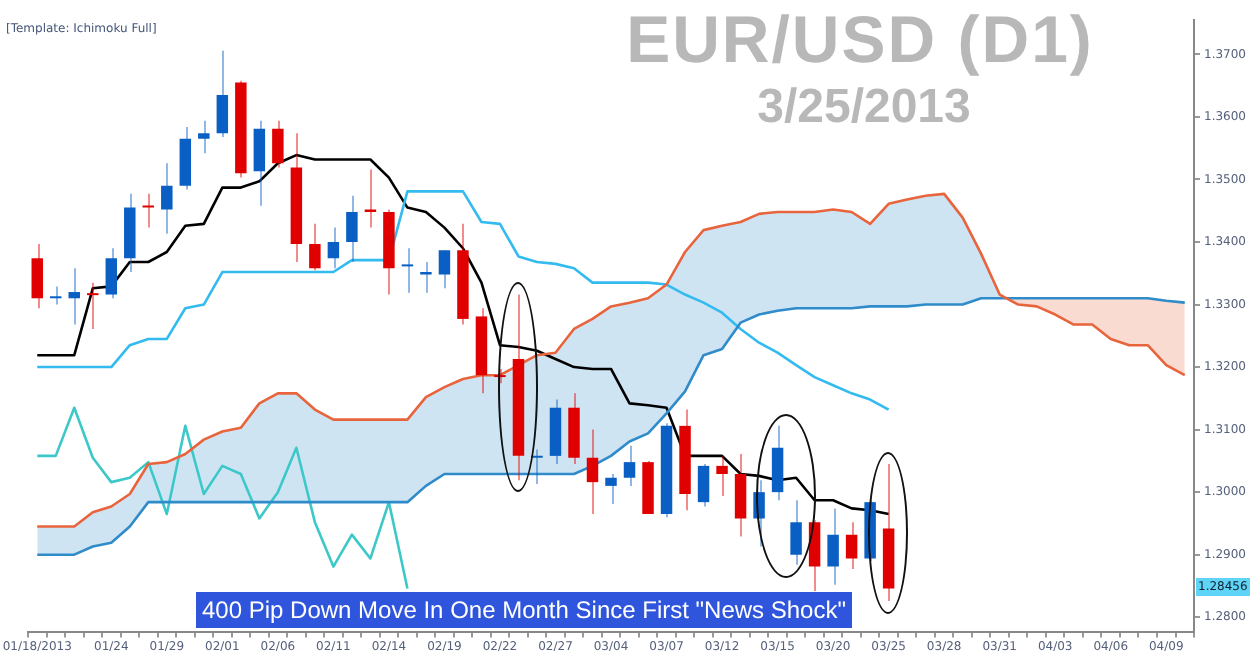  I want to click on text: 3/25/2013, so click(864, 108).